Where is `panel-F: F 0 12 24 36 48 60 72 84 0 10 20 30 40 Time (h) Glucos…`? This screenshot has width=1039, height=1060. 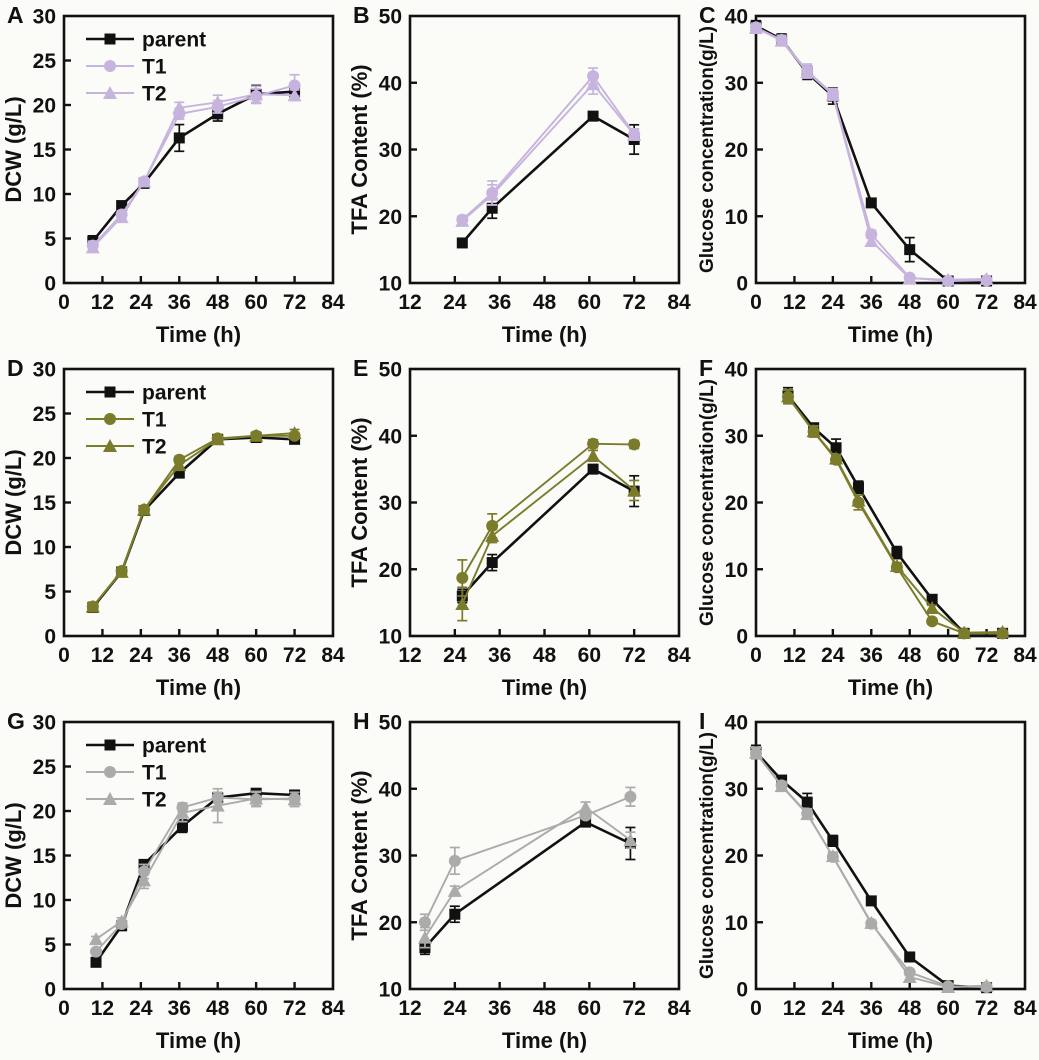
panel-F: F 0 12 24 36 48 60 72 84 0 10 20 30 40 Time (h) Glucos… is located at coordinates (865, 529).